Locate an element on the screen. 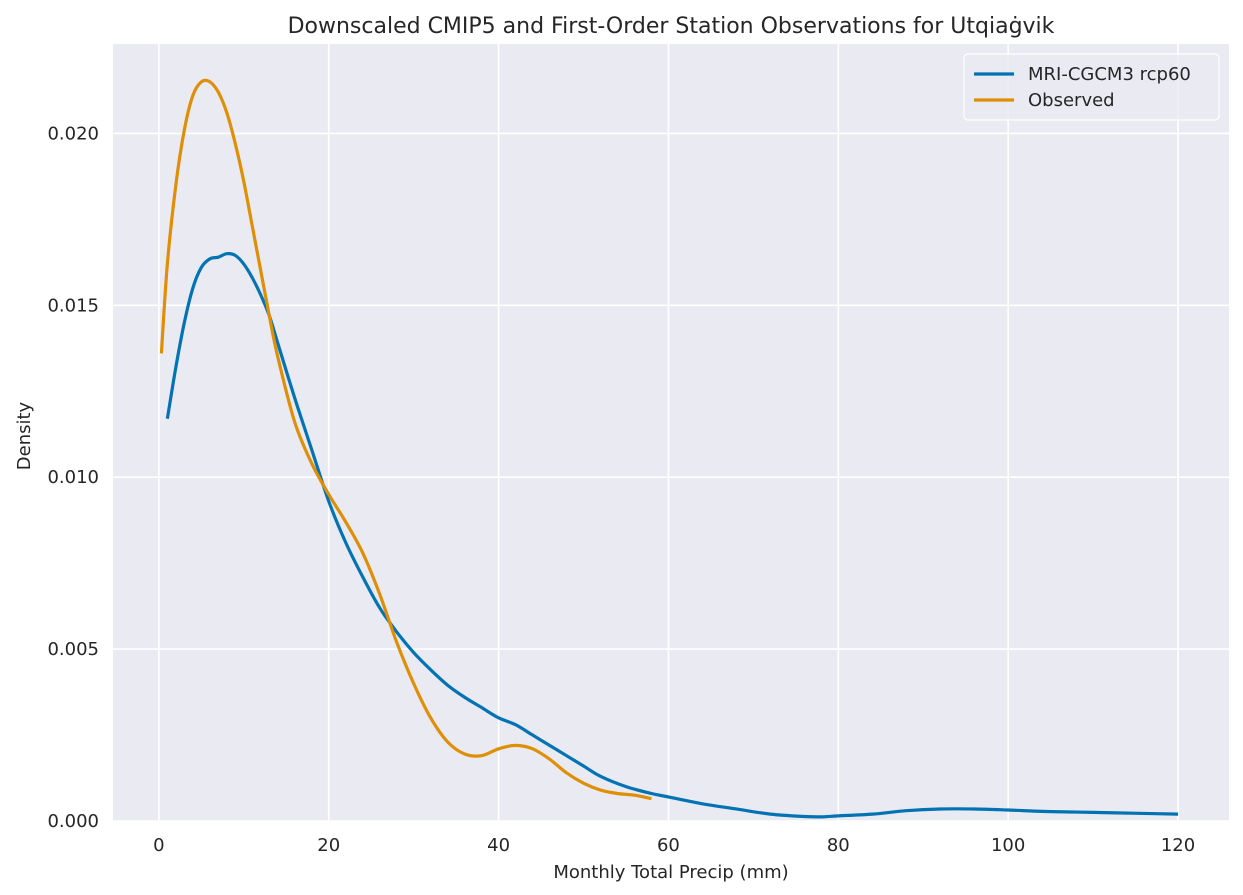 The image size is (1243, 895). y-tick-label: 0.010 is located at coordinates (73, 477).